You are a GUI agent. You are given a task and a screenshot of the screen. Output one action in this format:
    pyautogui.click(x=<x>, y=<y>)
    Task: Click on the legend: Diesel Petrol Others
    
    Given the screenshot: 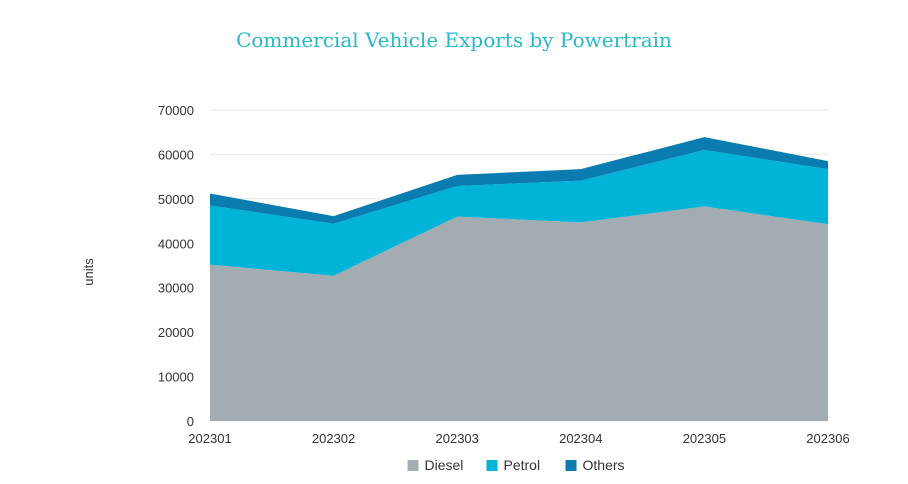 What is the action you would take?
    pyautogui.click(x=516, y=465)
    